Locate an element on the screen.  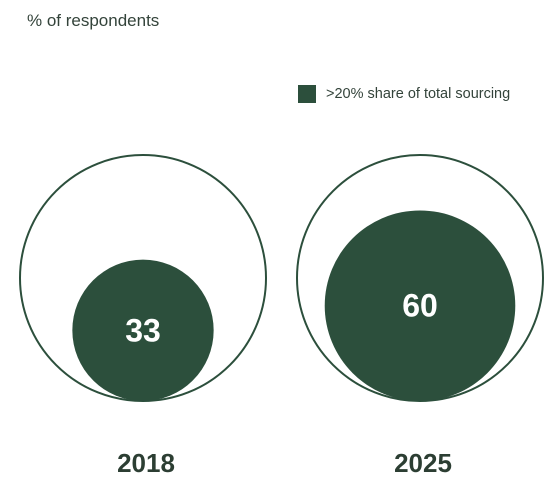
value-label-2025: 60 is located at coordinates (420, 306).